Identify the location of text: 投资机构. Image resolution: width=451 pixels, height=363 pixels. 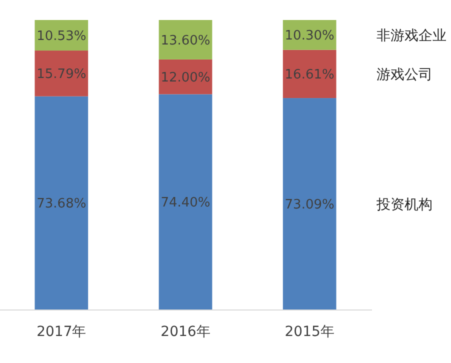
(403, 204).